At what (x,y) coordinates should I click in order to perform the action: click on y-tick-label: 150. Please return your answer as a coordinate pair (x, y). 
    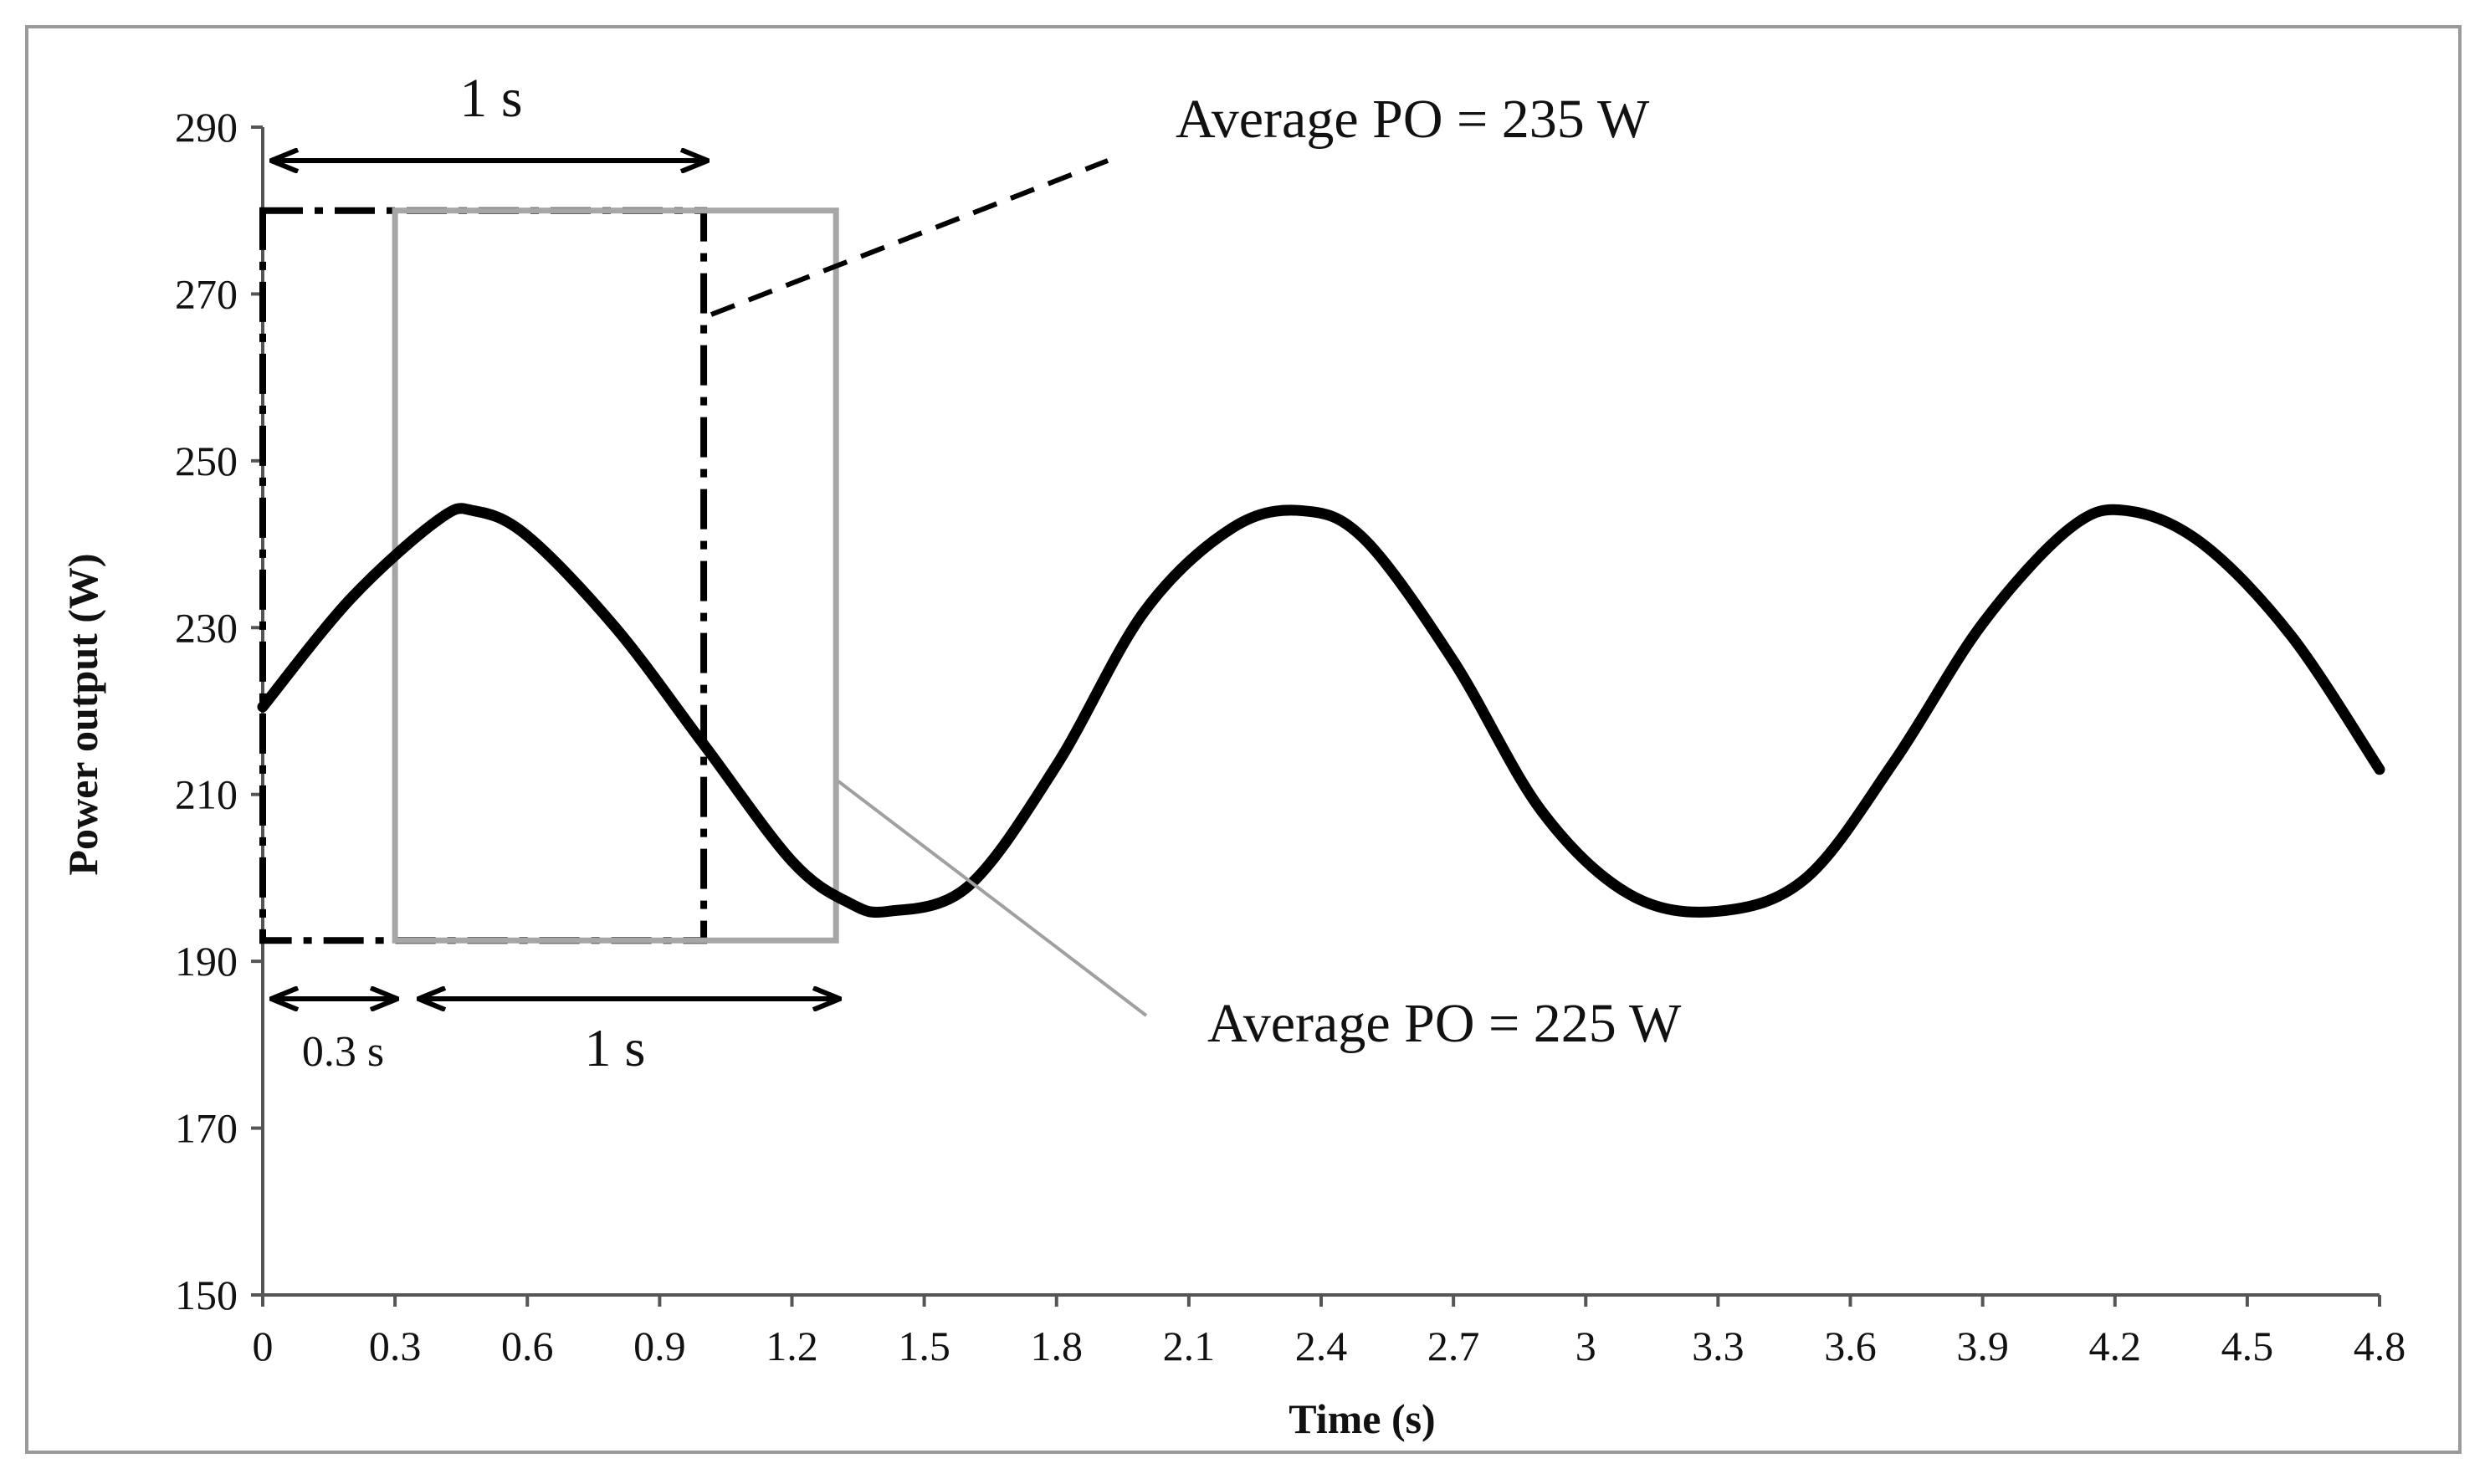
    Looking at the image, I should click on (206, 1295).